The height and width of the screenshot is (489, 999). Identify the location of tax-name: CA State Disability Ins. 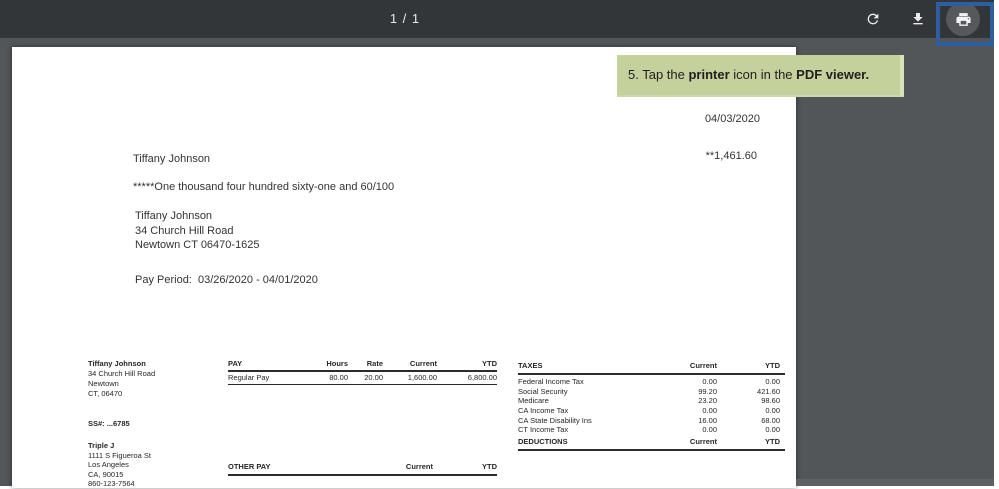
(555, 420).